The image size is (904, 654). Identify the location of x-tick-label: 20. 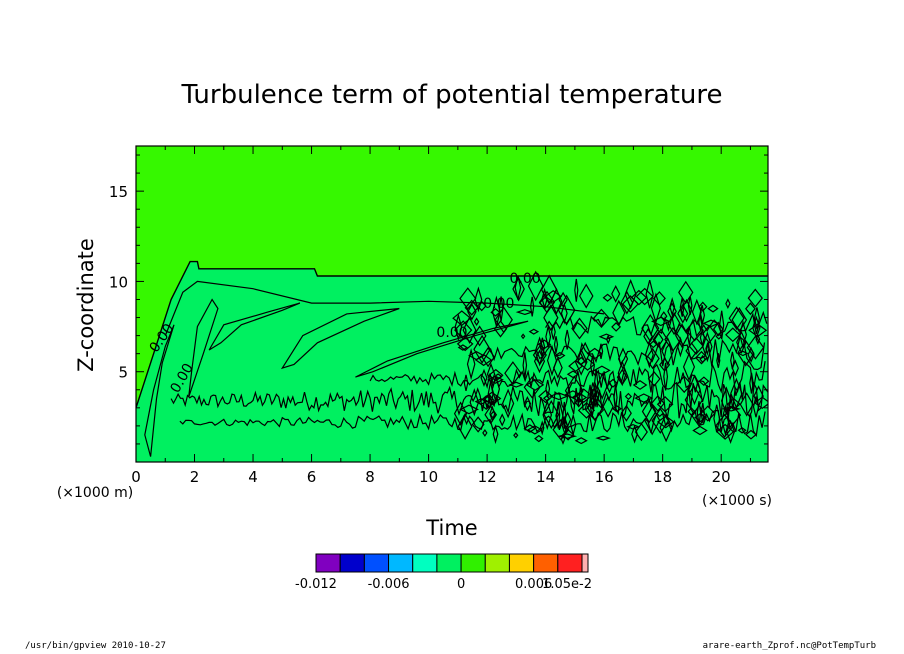
(721, 477).